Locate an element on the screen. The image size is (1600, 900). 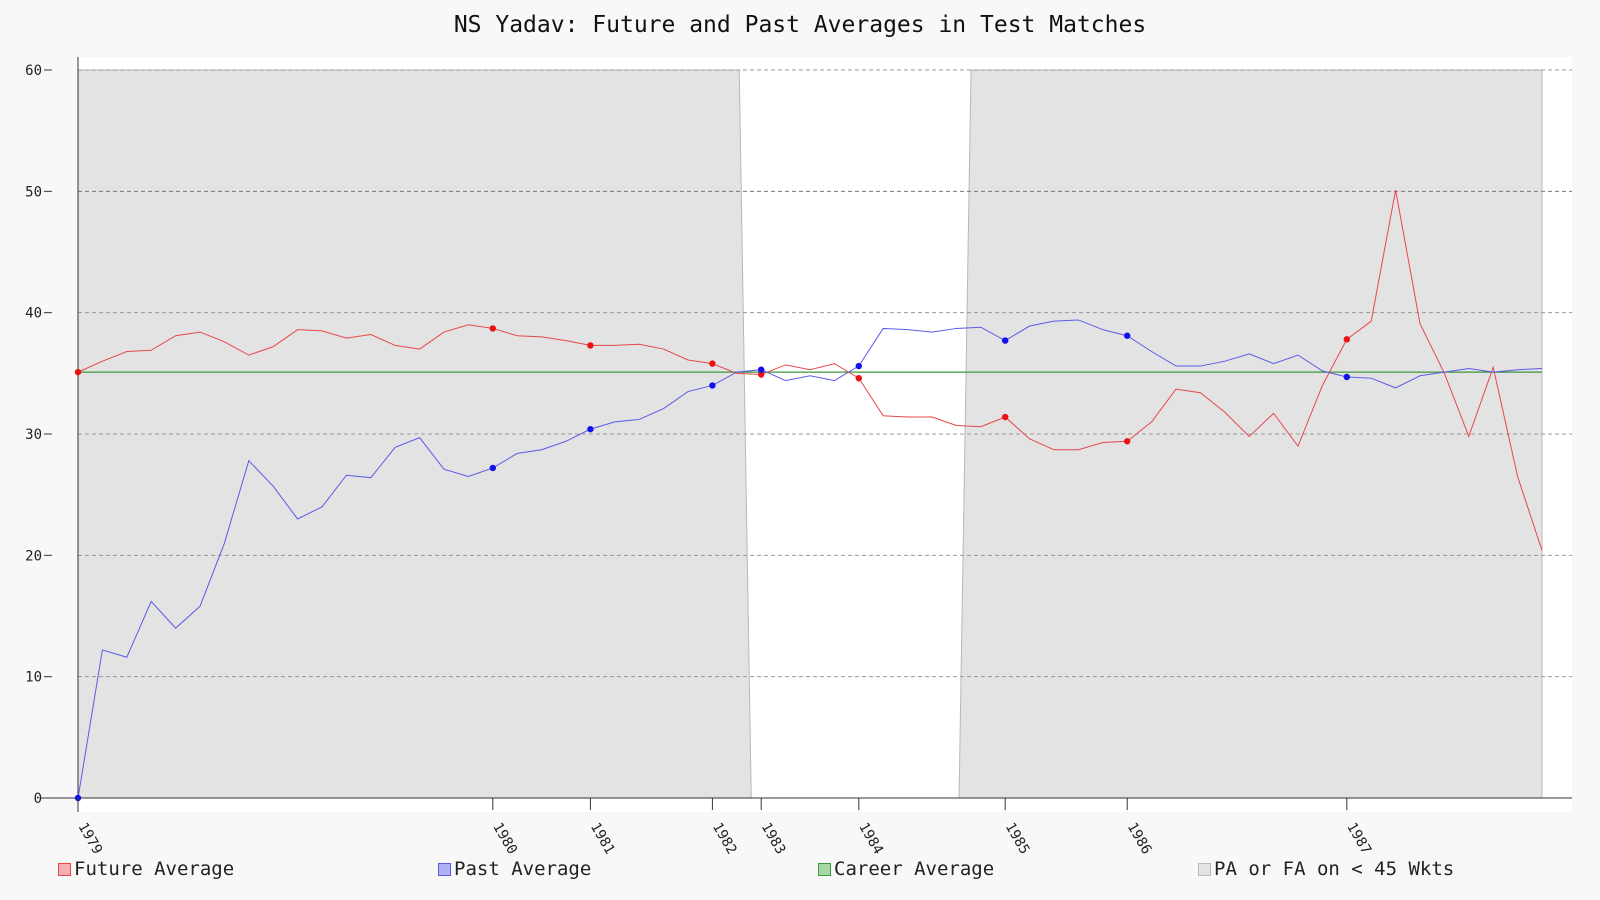
legend-item-low-wickets: PA or FA on < 45 Wkts is located at coordinates (1326, 869).